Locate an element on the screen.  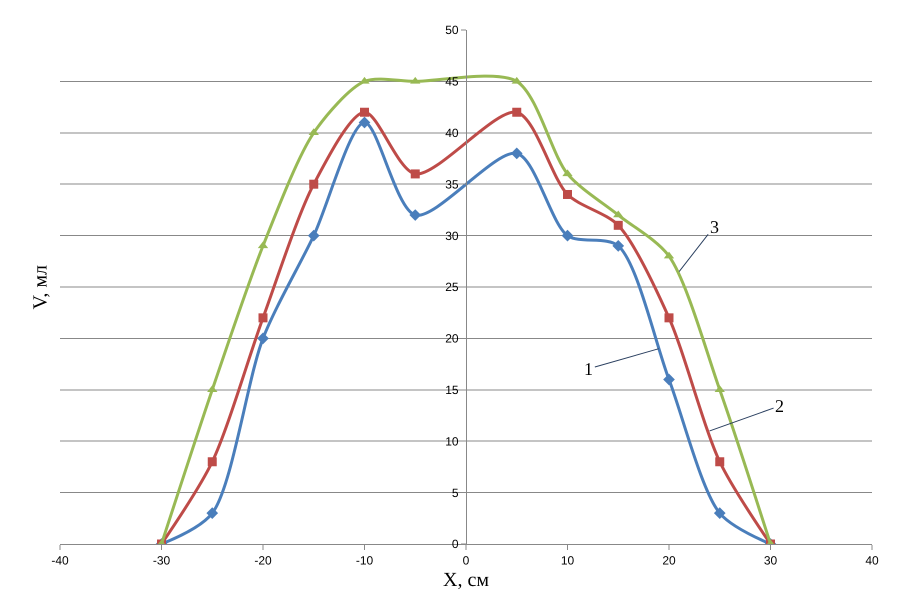
annotation: 2 is located at coordinates (779, 406).